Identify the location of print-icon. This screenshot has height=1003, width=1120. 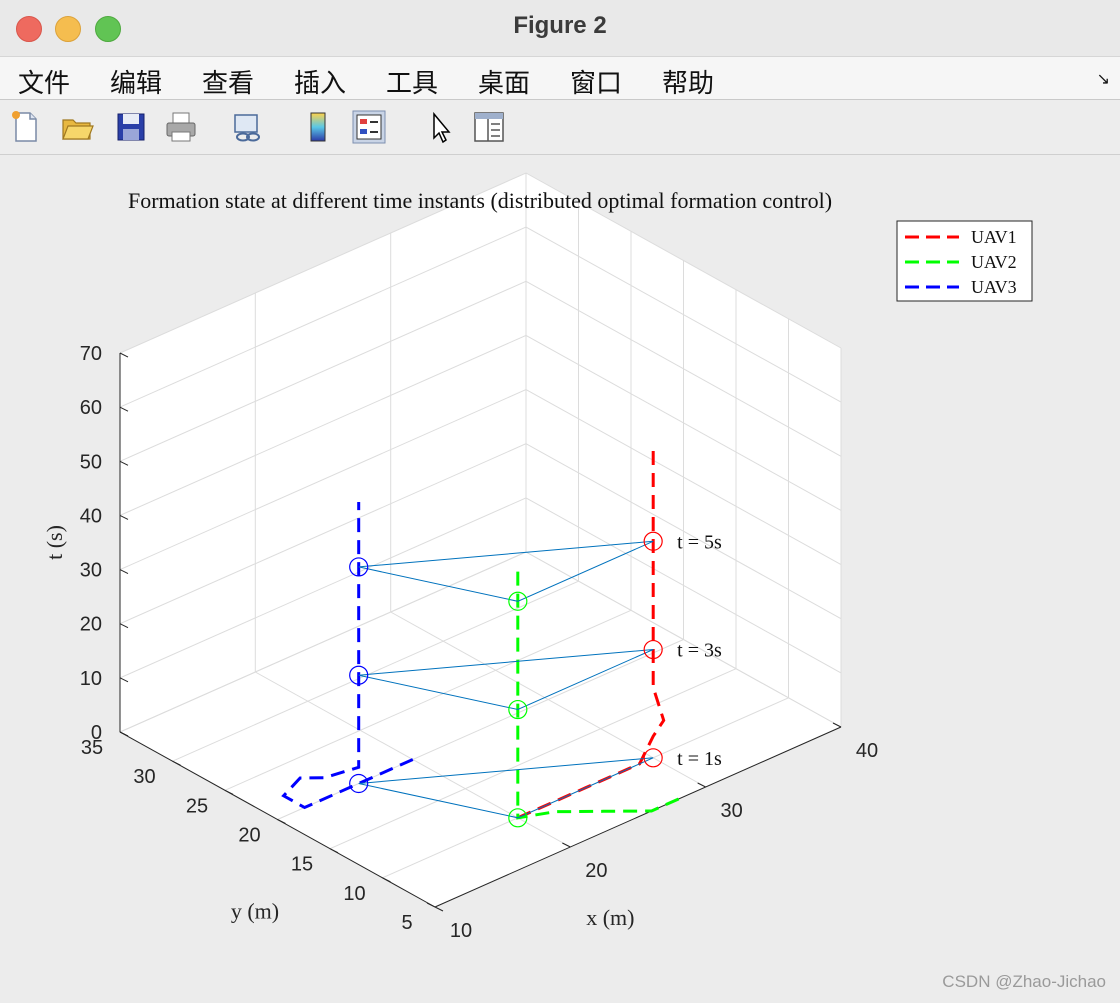
(181, 127).